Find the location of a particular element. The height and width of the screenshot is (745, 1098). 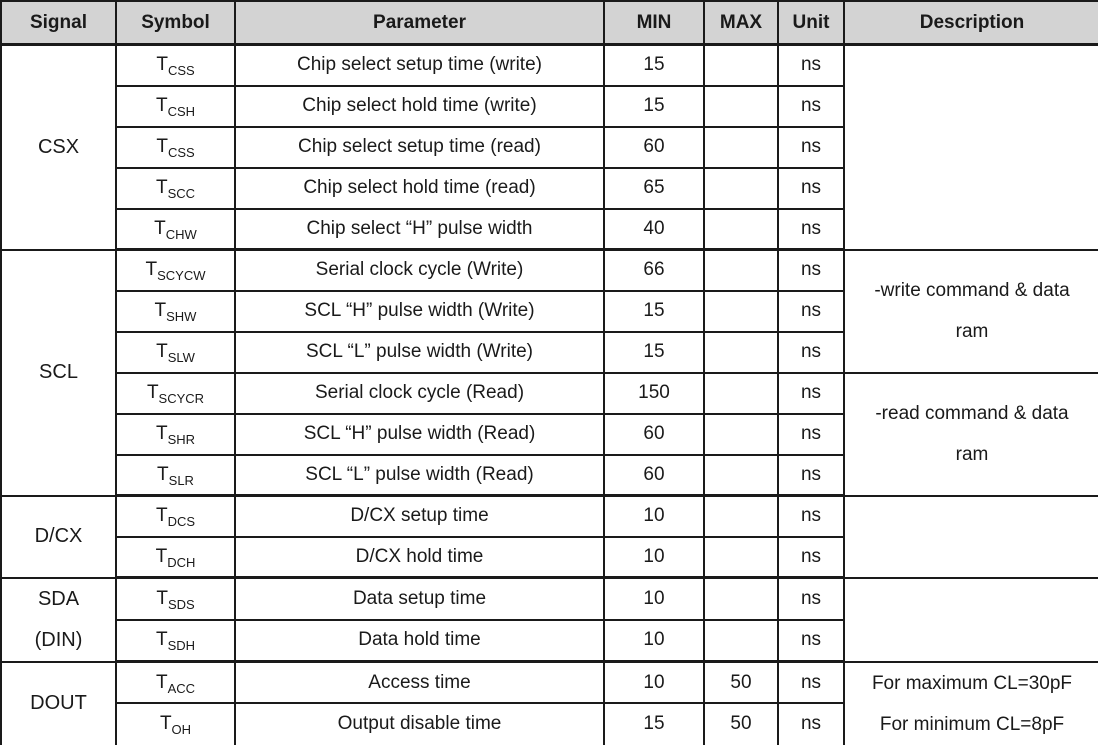

parameter-cell: Chip select “H” pulse width is located at coordinates (419, 229).